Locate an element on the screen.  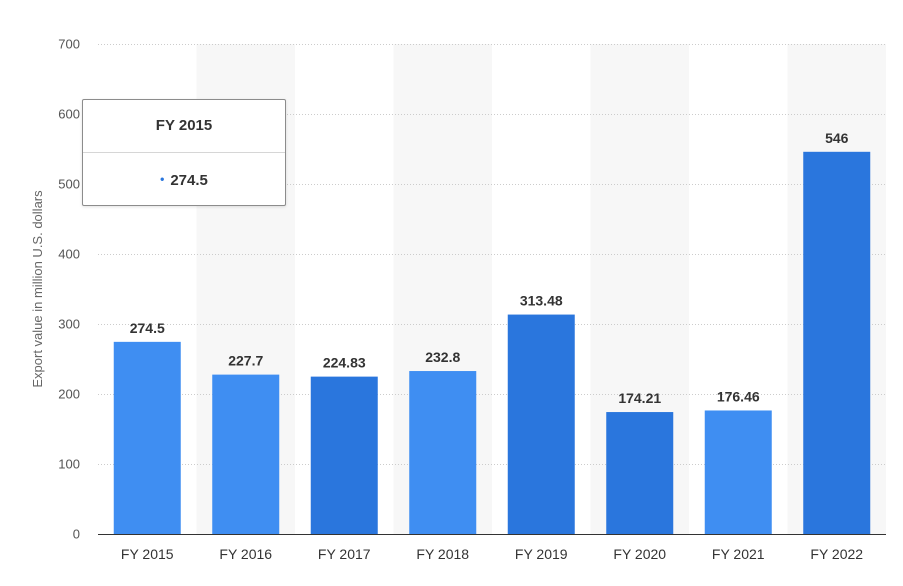
y-tick-label: 600 is located at coordinates (69, 114).